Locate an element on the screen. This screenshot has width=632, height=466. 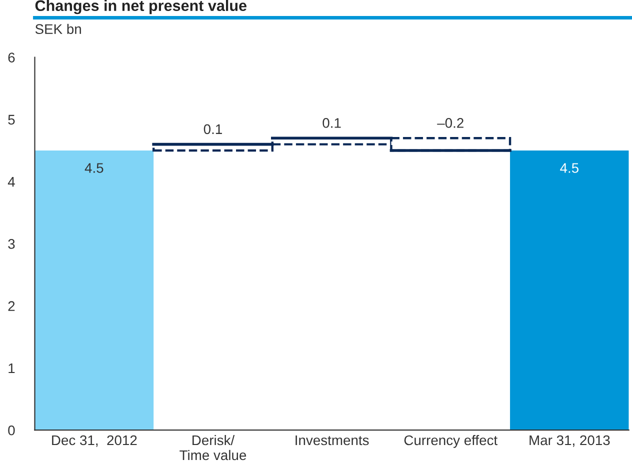
y-tick-label: 5 is located at coordinates (11, 119).